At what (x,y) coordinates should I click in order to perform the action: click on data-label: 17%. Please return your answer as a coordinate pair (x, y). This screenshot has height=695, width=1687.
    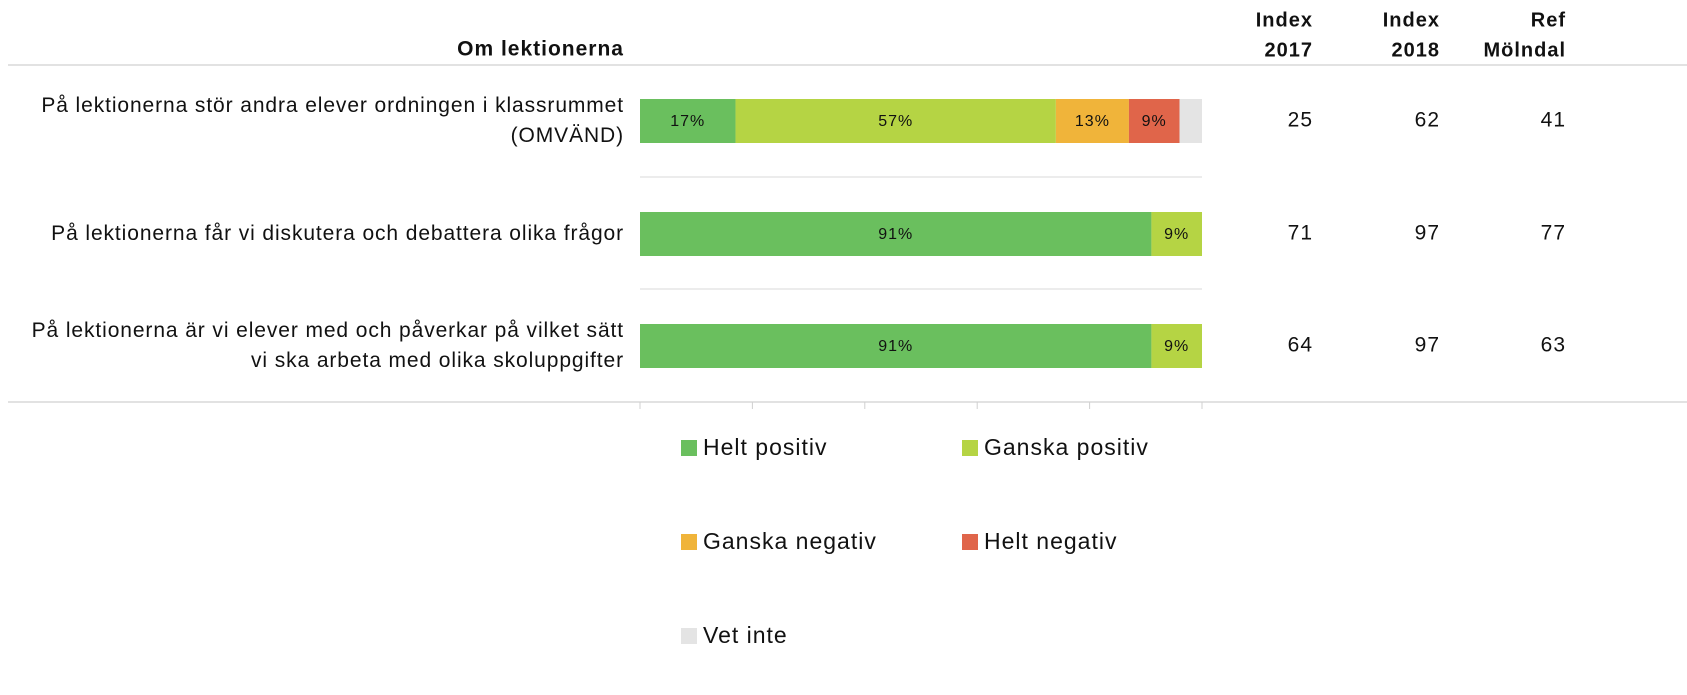
    Looking at the image, I should click on (687, 121).